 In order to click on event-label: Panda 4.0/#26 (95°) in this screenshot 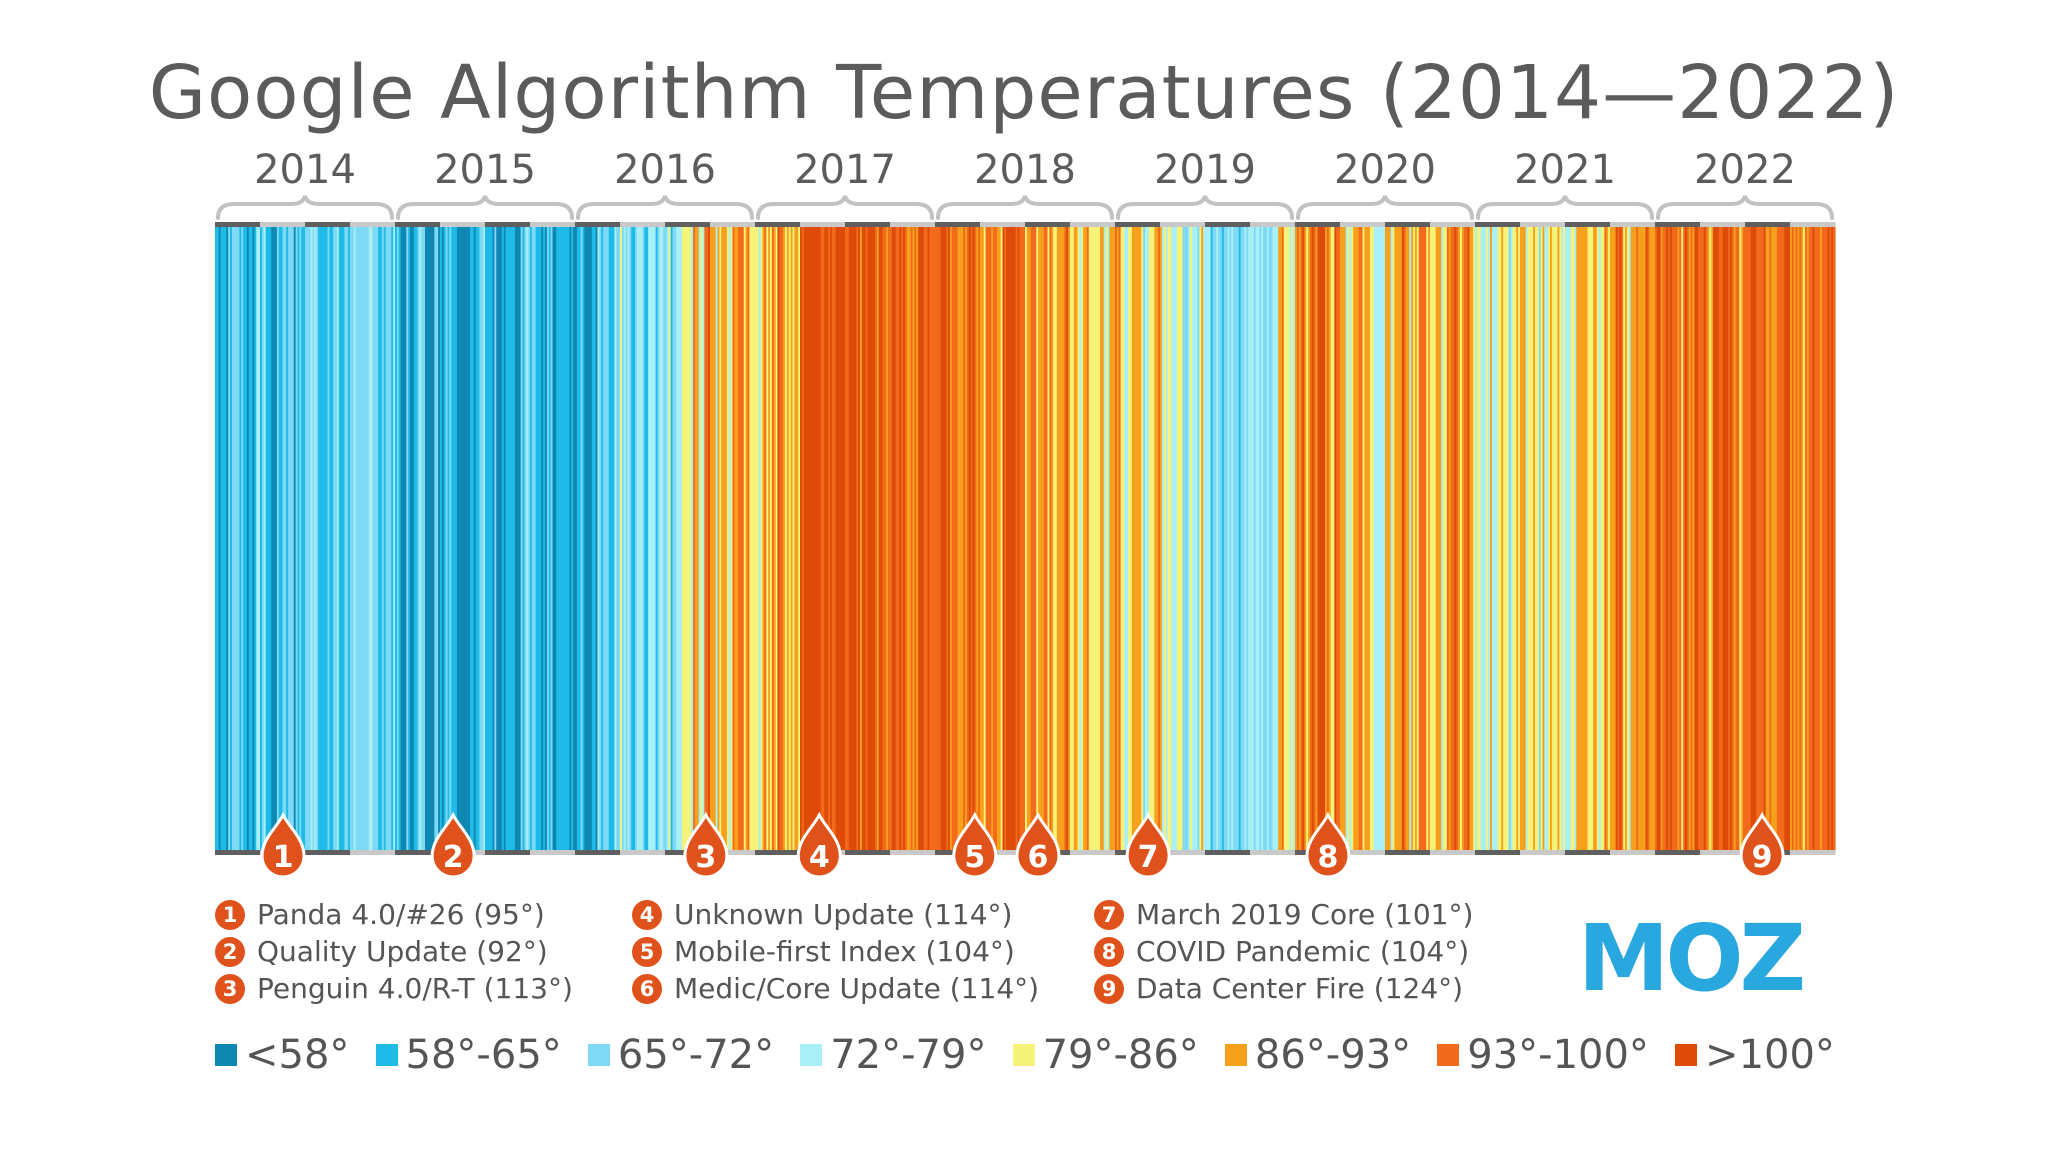, I will do `click(401, 914)`.